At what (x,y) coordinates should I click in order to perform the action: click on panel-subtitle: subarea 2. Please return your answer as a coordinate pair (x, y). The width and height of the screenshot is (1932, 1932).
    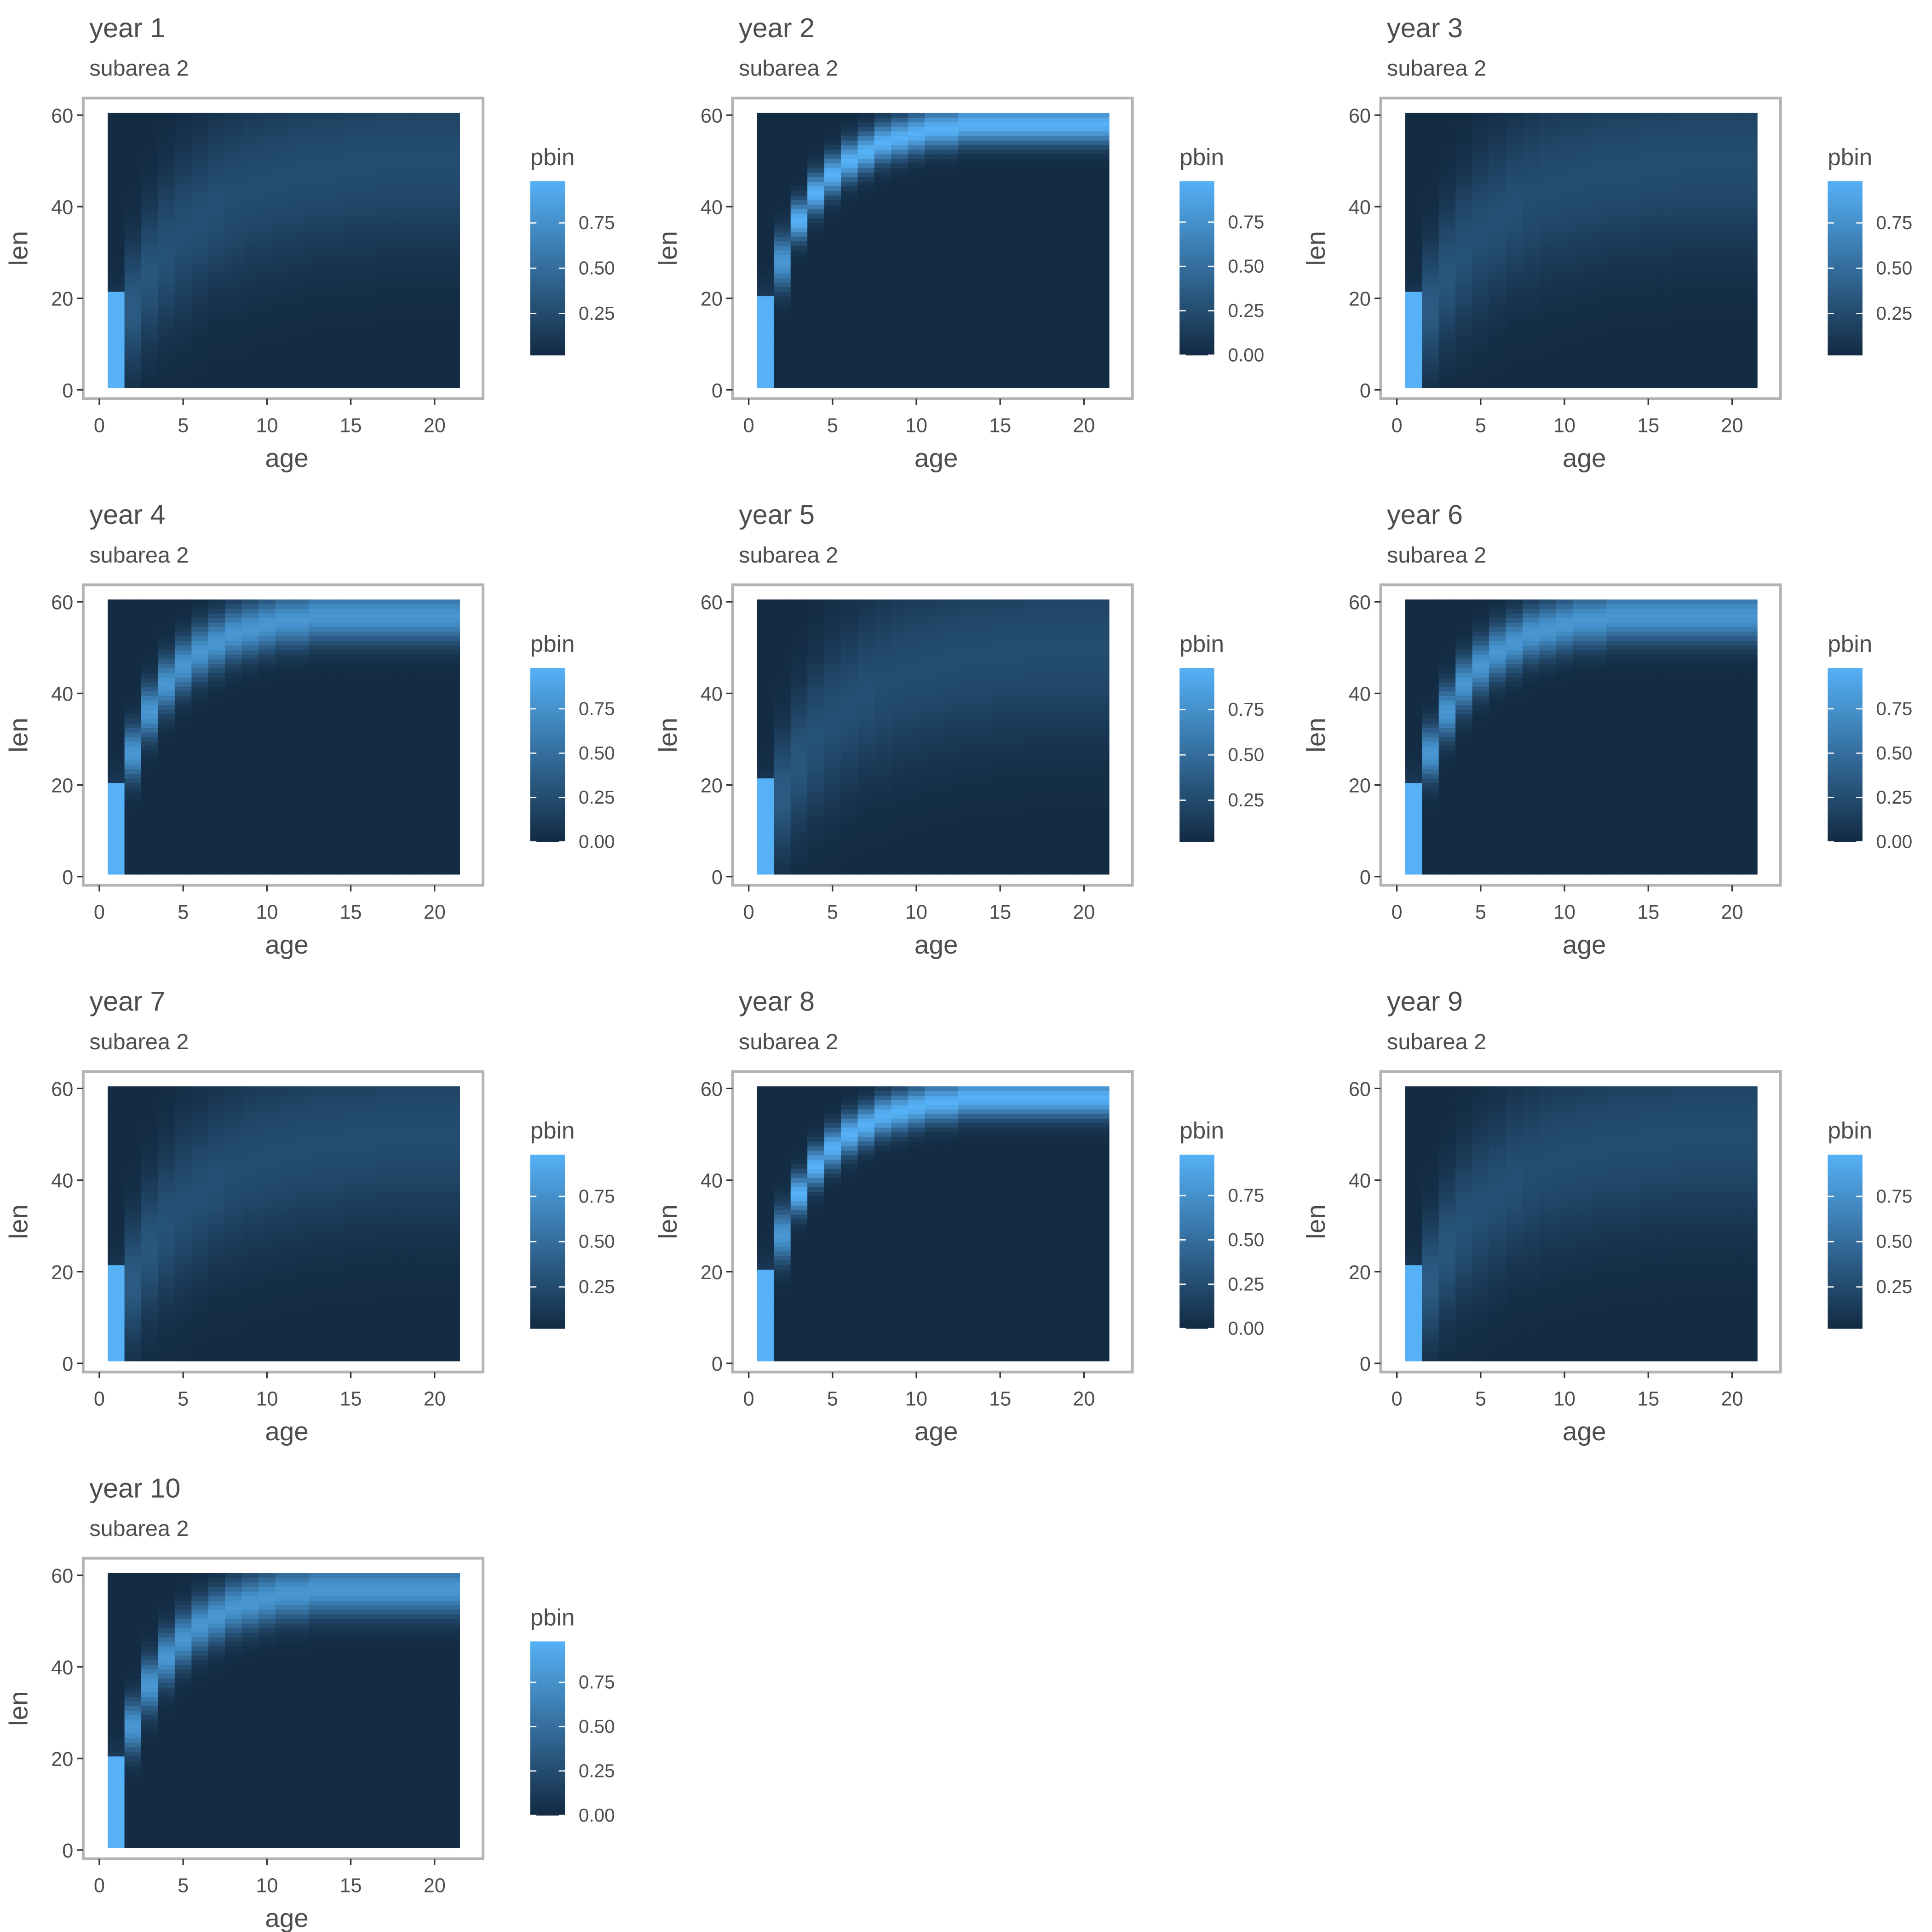
    Looking at the image, I should click on (139, 68).